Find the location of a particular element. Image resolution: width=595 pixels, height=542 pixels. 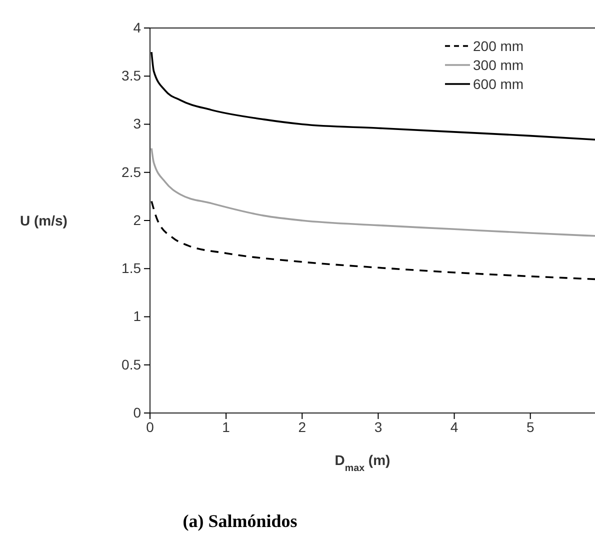

y-tick-label: 1.5 is located at coordinates (132, 268).